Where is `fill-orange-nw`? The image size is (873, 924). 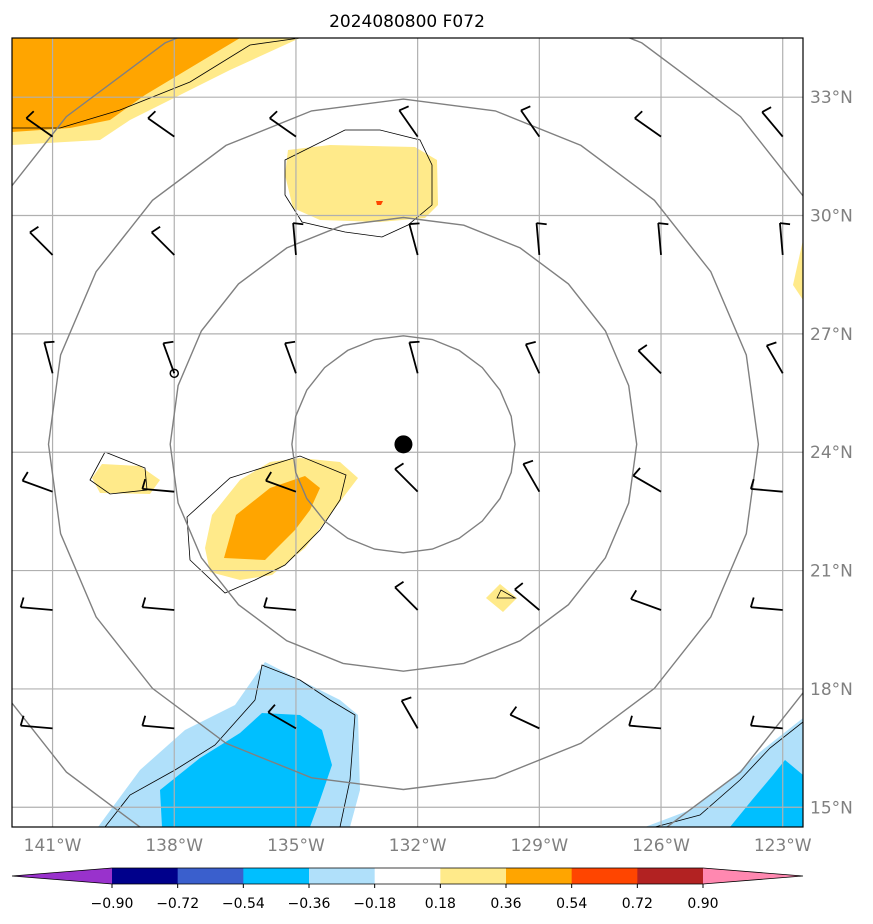 fill-orange-nw is located at coordinates (126, 85).